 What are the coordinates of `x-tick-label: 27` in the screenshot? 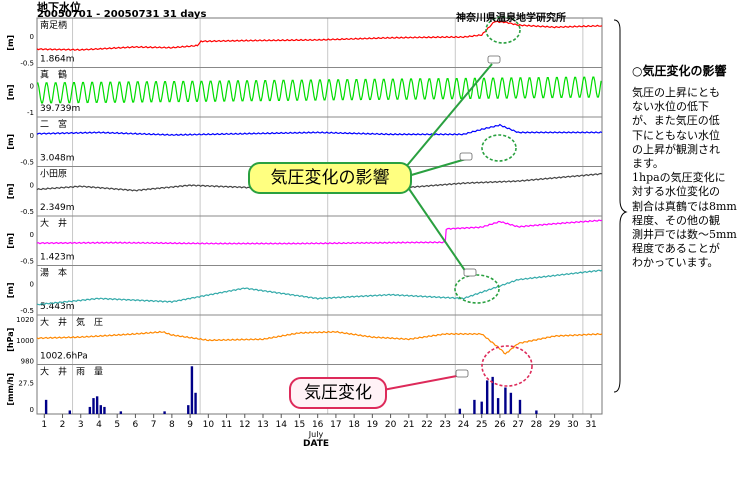 It's located at (517, 425).